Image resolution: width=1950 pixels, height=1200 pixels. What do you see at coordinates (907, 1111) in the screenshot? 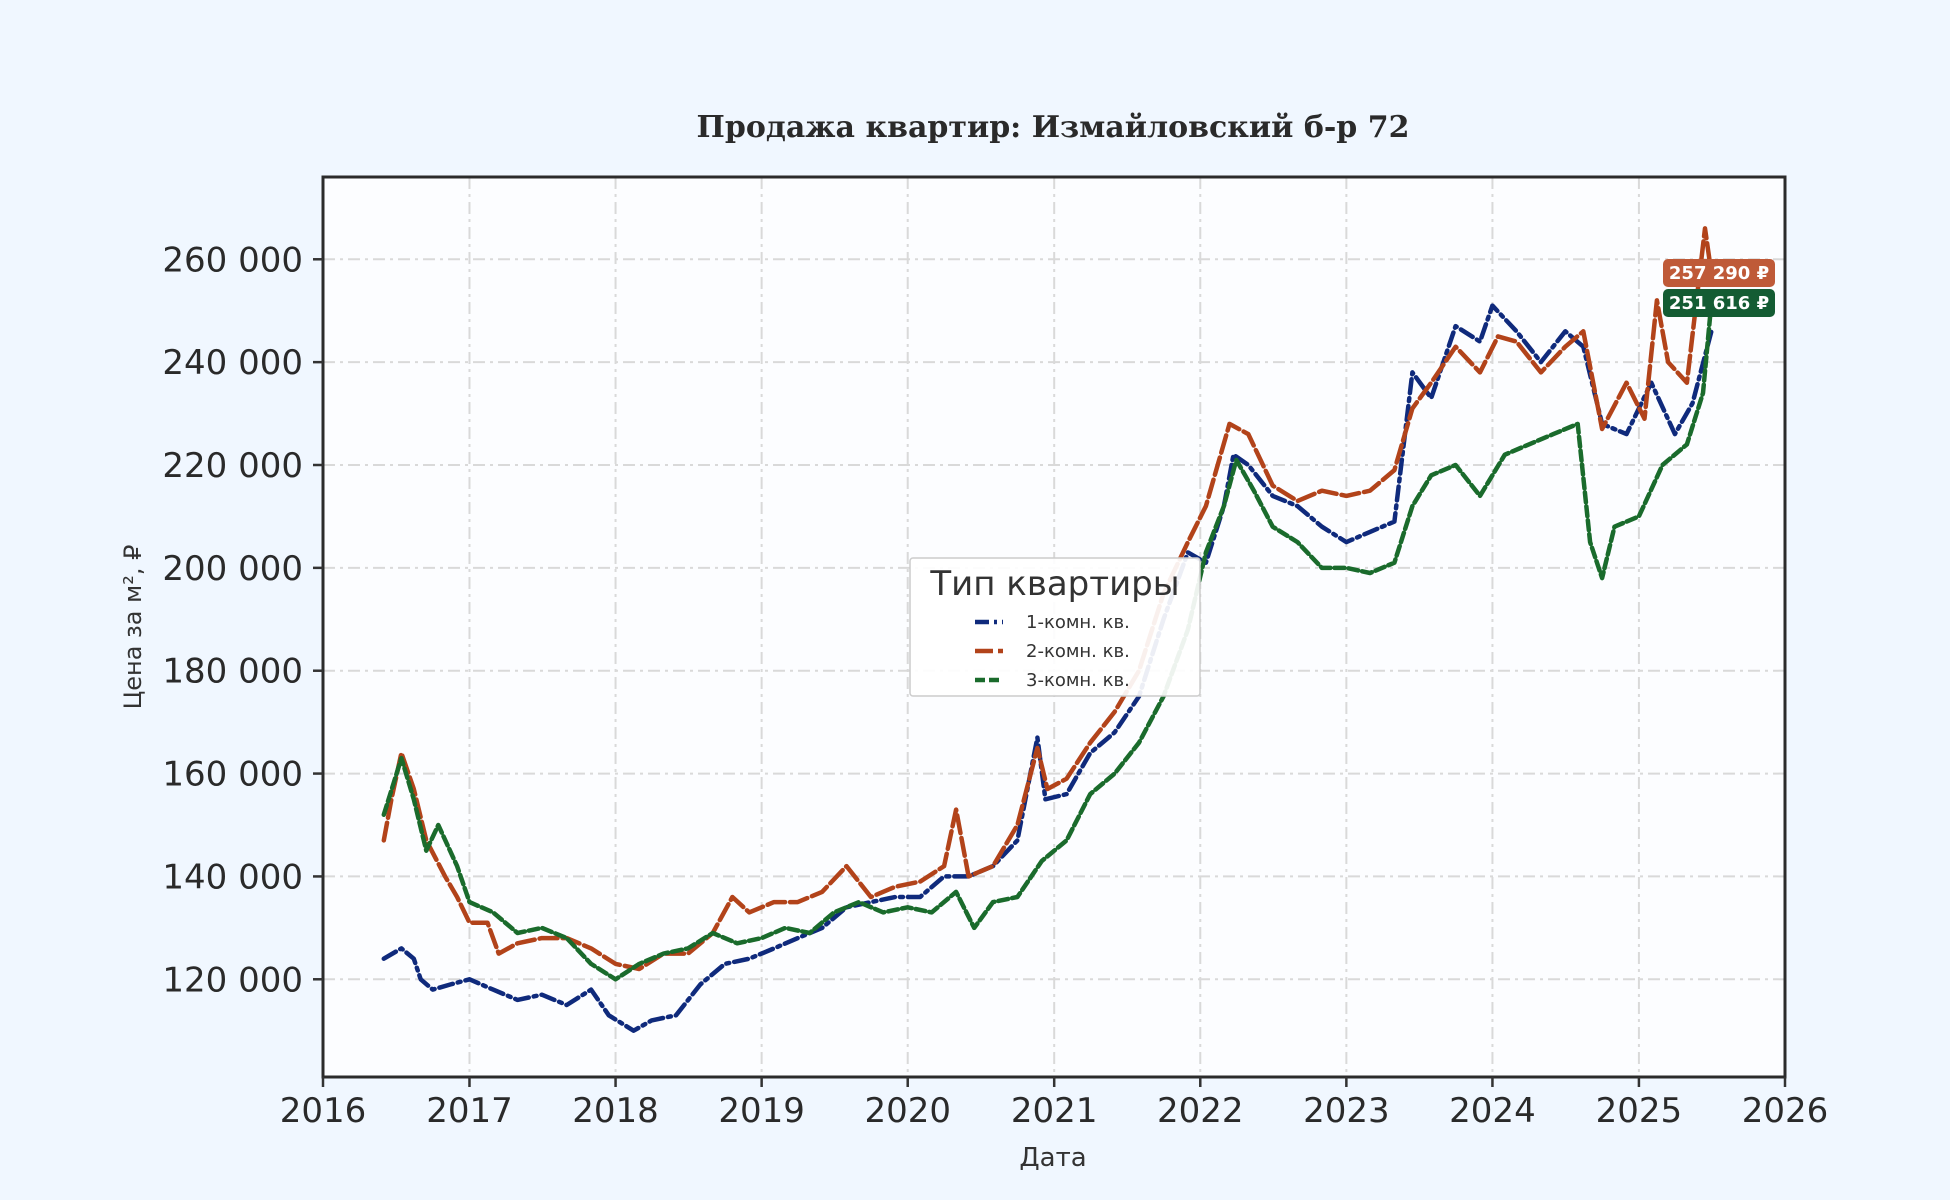
I see `x-tick-label: 2020` at bounding box center [907, 1111].